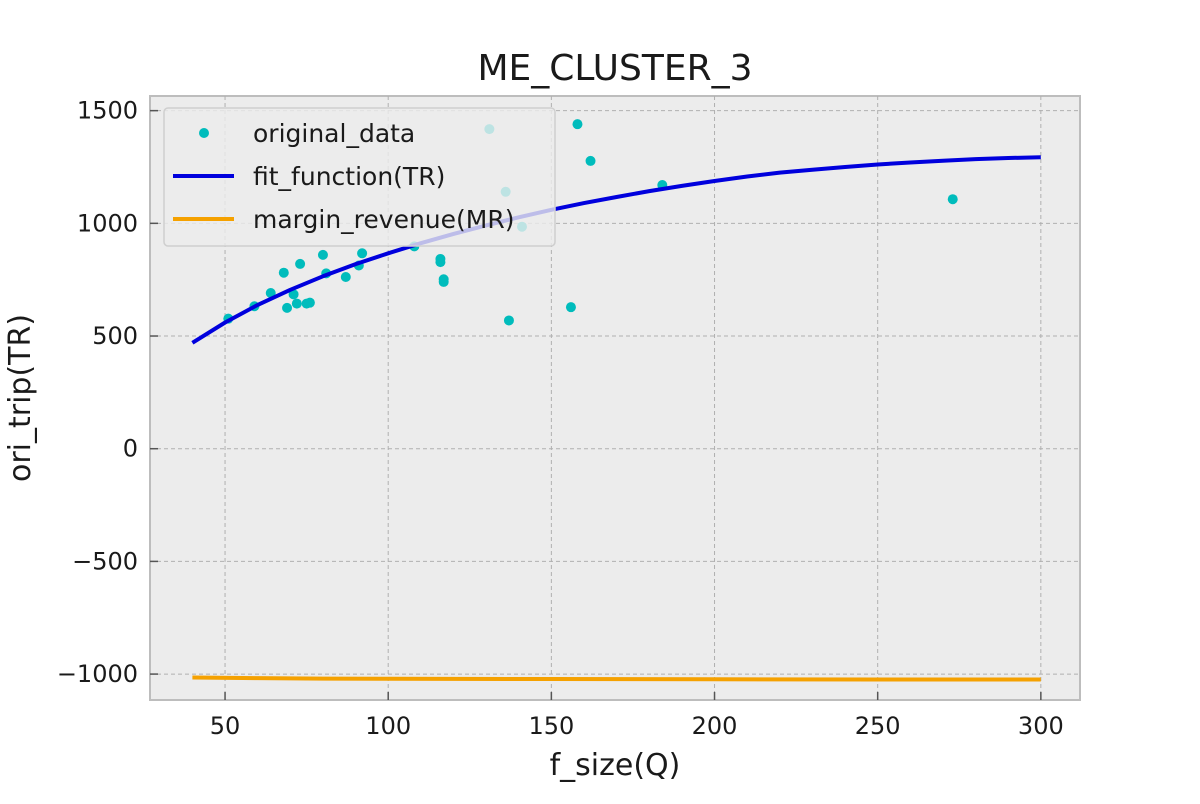  Describe the element at coordinates (97, 674) in the screenshot. I see `y-tick-label: −1000` at that location.